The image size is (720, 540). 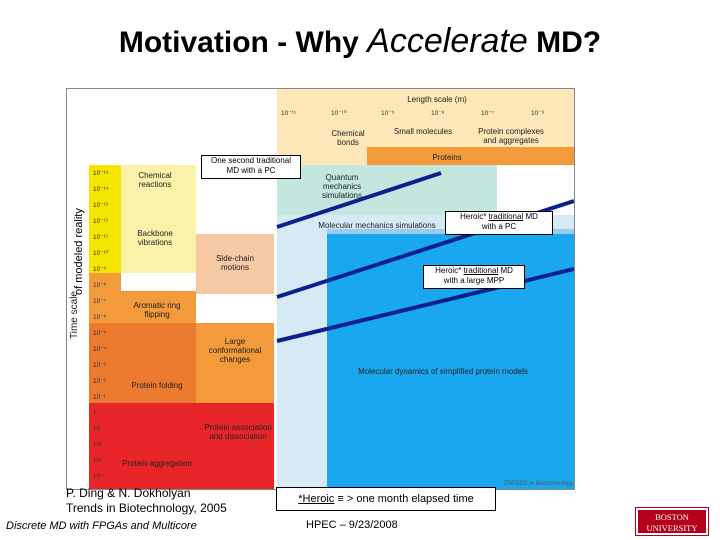 What do you see at coordinates (474, 216) in the screenshot?
I see `callout-heroic-pc-pre: Heroic*` at bounding box center [474, 216].